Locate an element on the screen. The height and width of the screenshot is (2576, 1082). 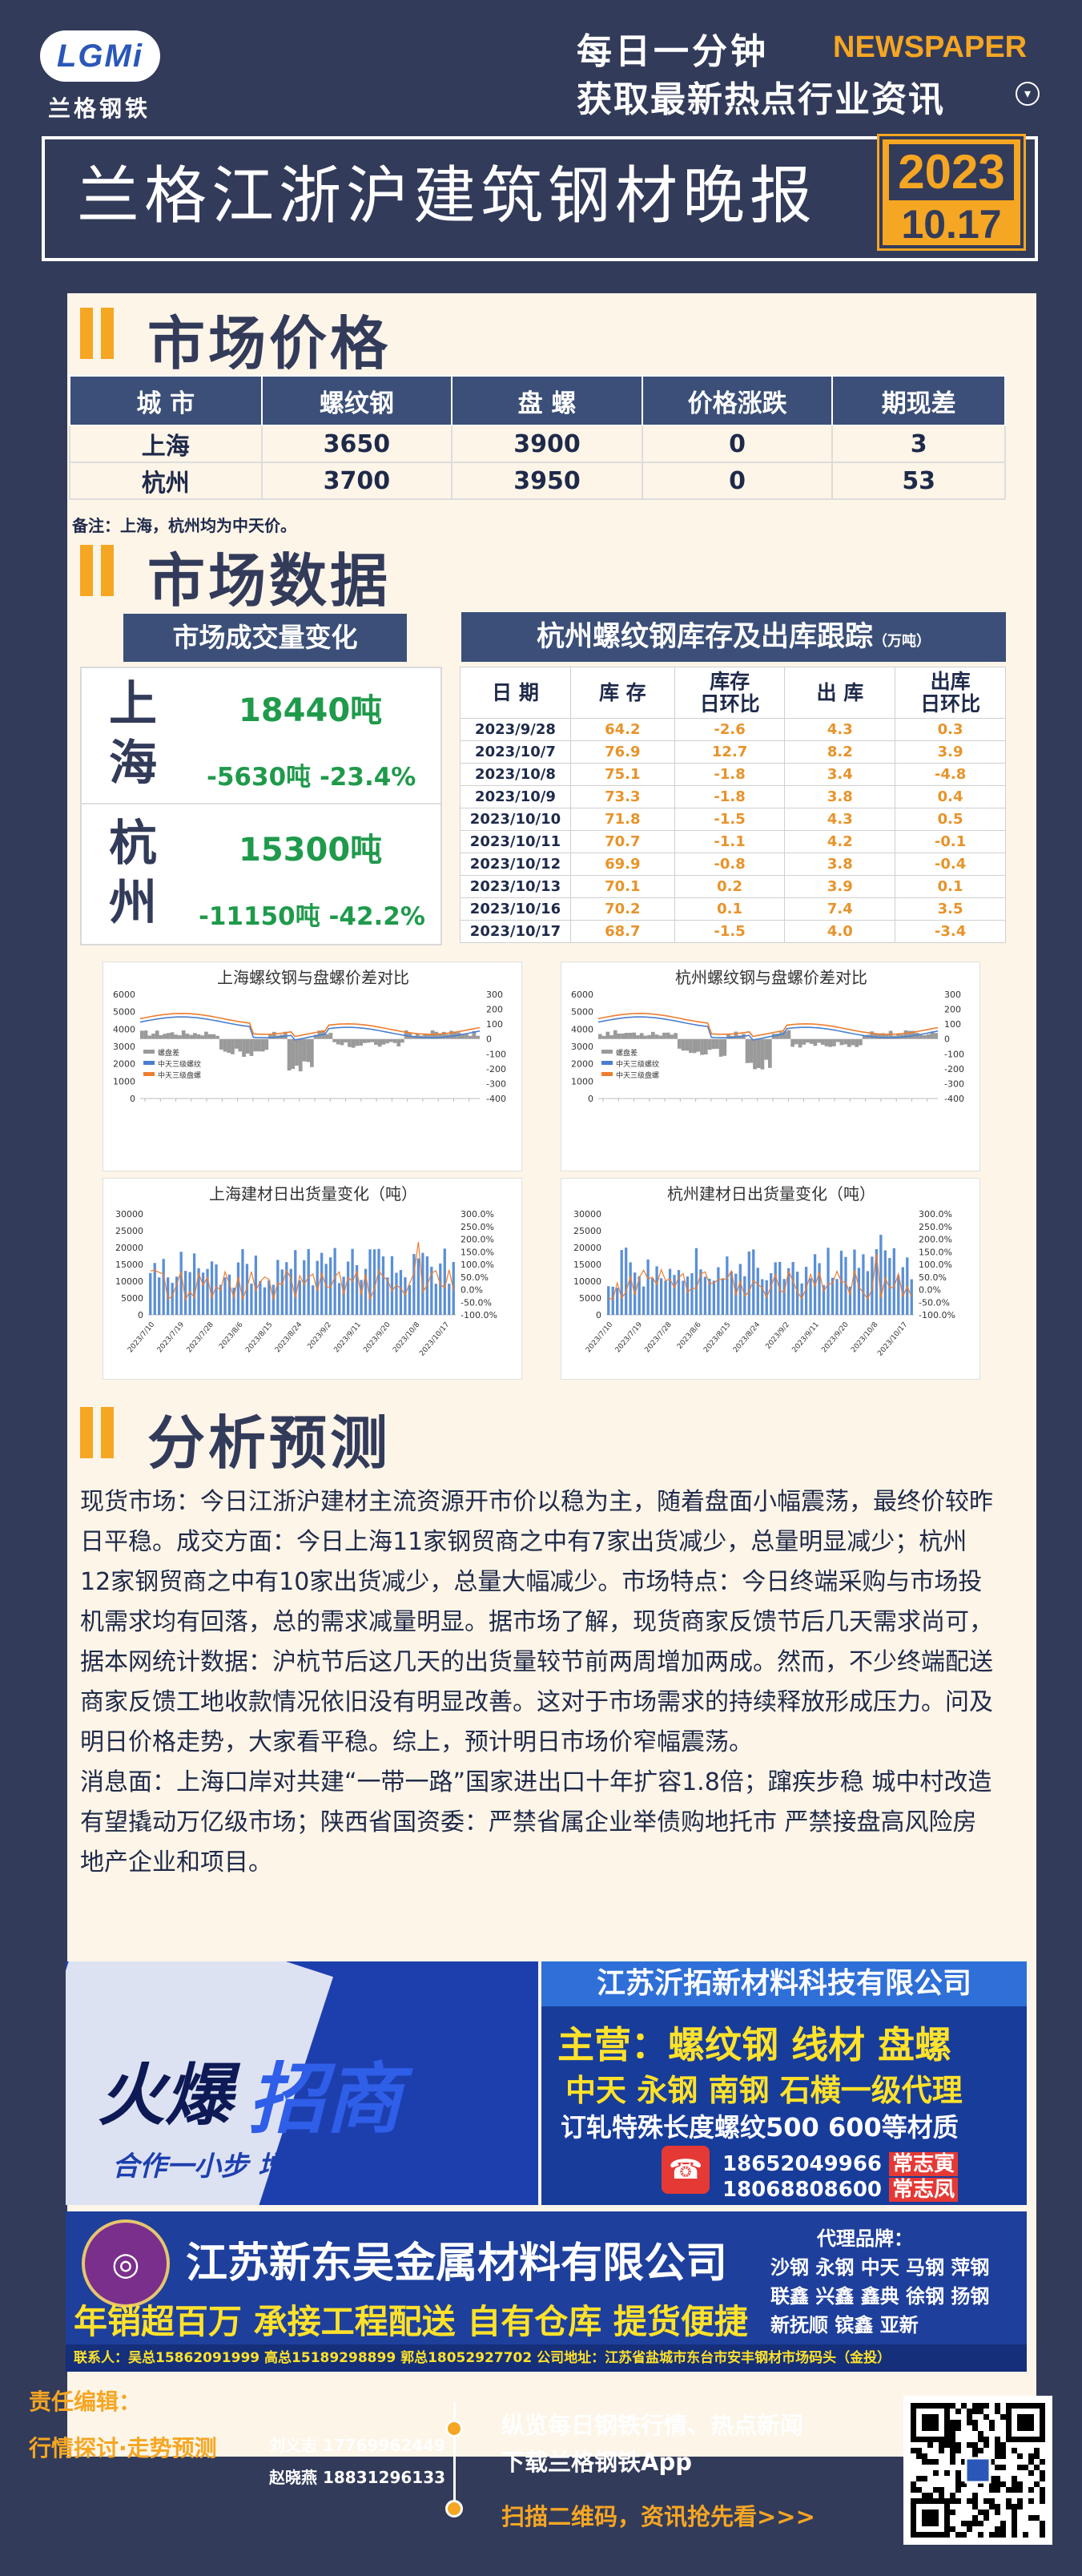
hangzhou-volume: 15300吨 is located at coordinates (311, 850).